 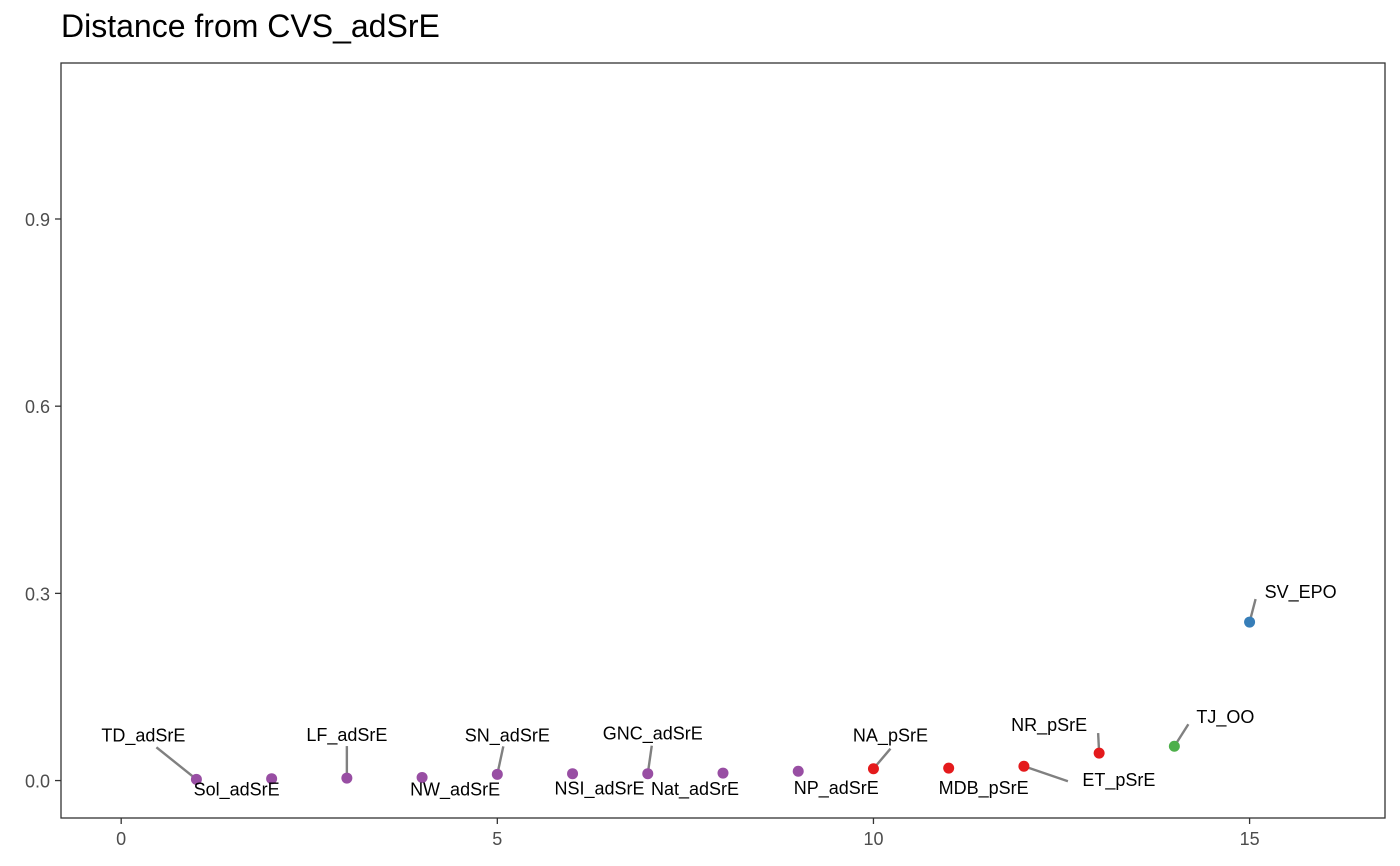 What do you see at coordinates (890, 736) in the screenshot?
I see `point-label: NA_pSrE` at bounding box center [890, 736].